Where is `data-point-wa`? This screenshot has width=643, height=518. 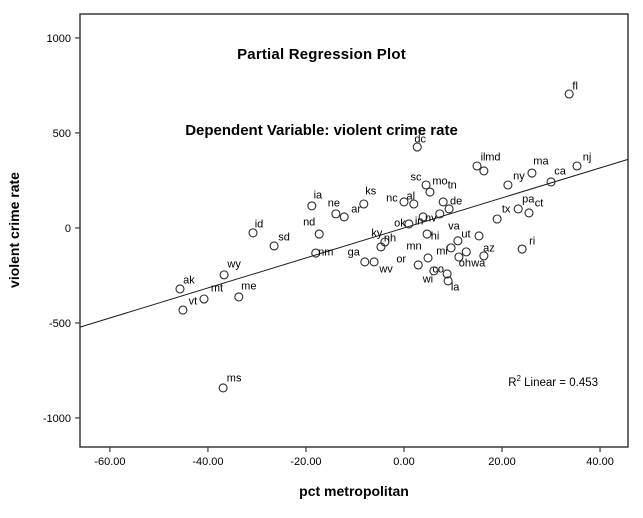
data-point-wa is located at coordinates (466, 252).